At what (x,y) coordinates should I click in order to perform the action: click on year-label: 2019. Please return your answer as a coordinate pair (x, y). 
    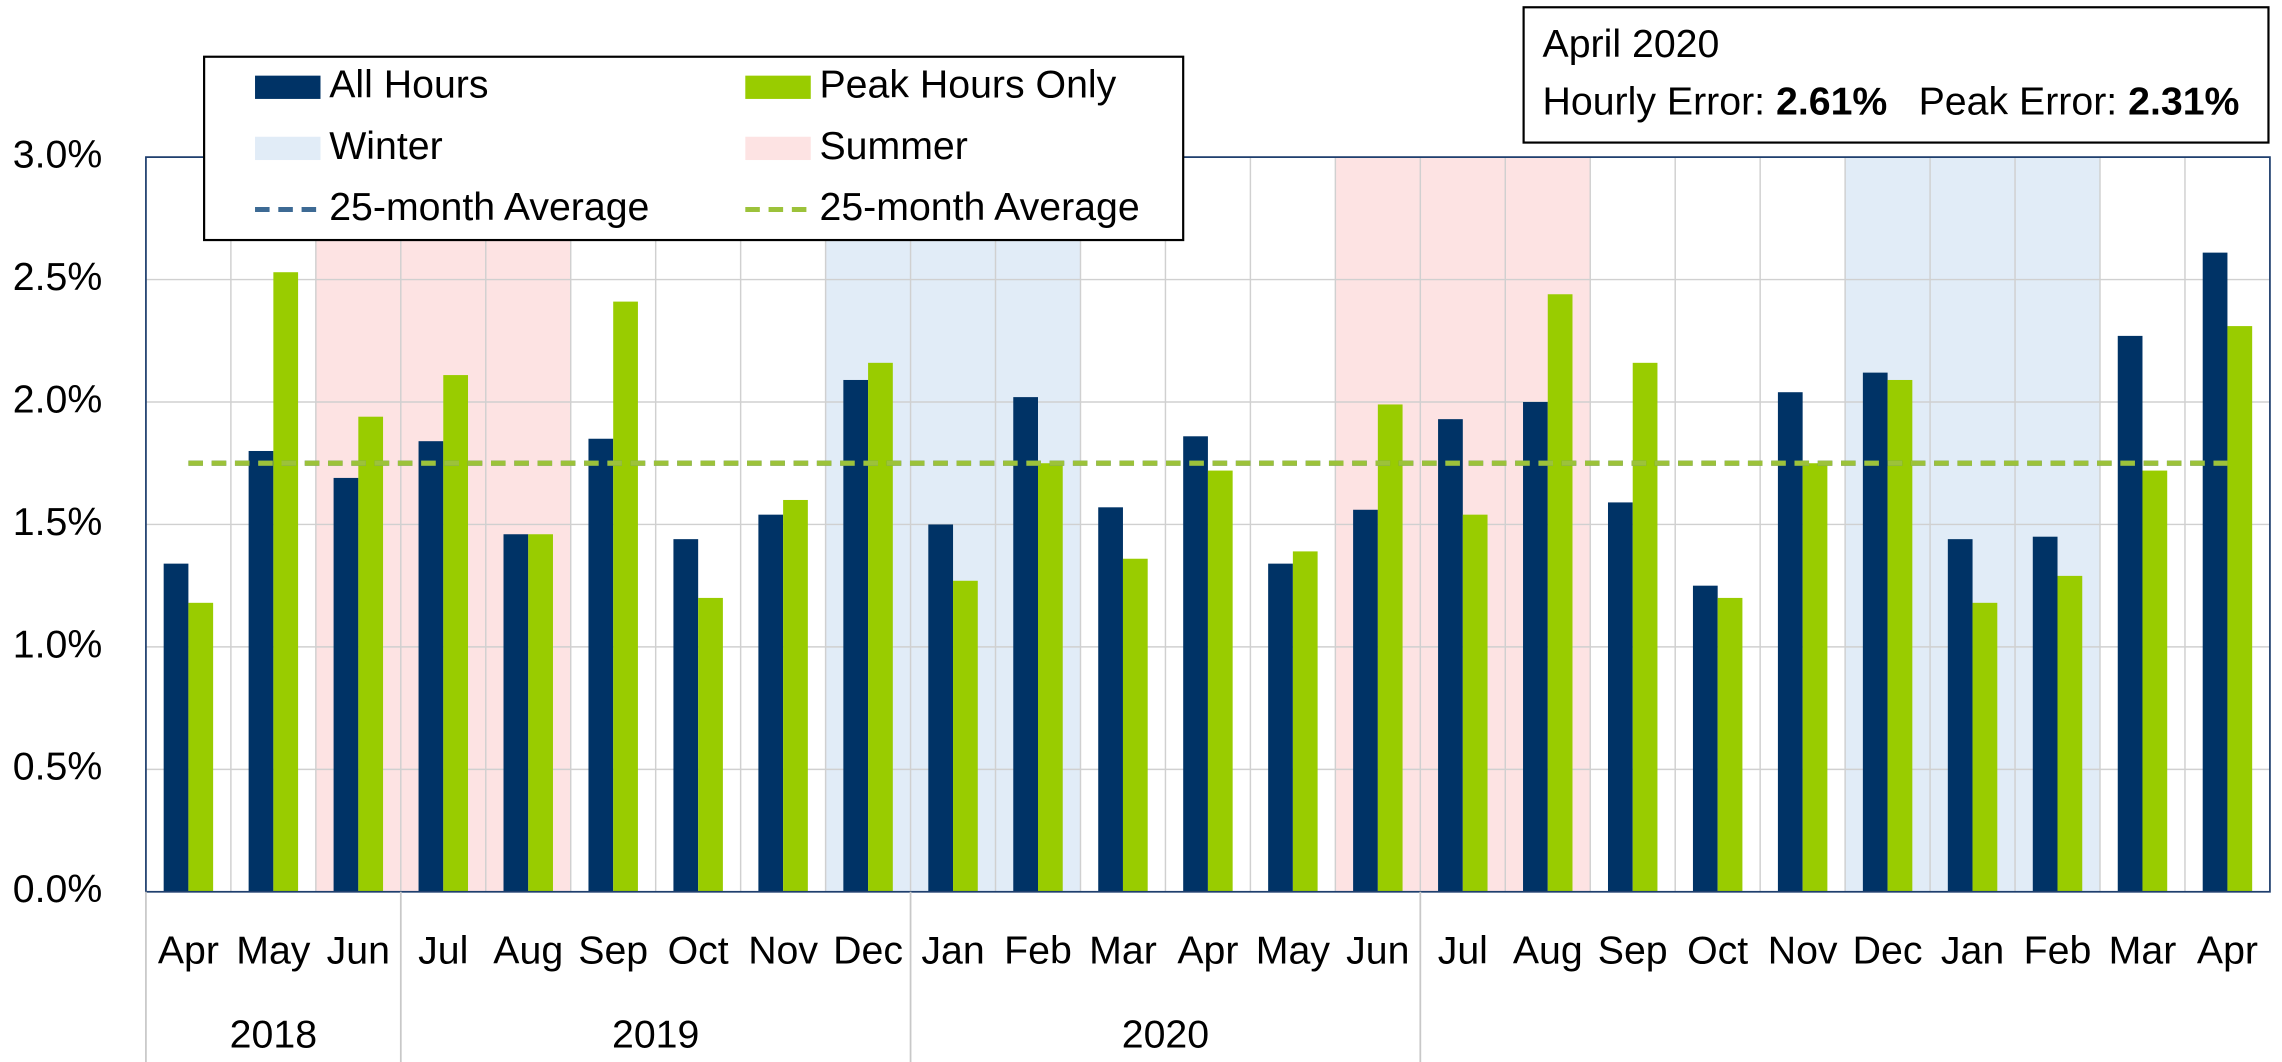
    Looking at the image, I should click on (655, 1035).